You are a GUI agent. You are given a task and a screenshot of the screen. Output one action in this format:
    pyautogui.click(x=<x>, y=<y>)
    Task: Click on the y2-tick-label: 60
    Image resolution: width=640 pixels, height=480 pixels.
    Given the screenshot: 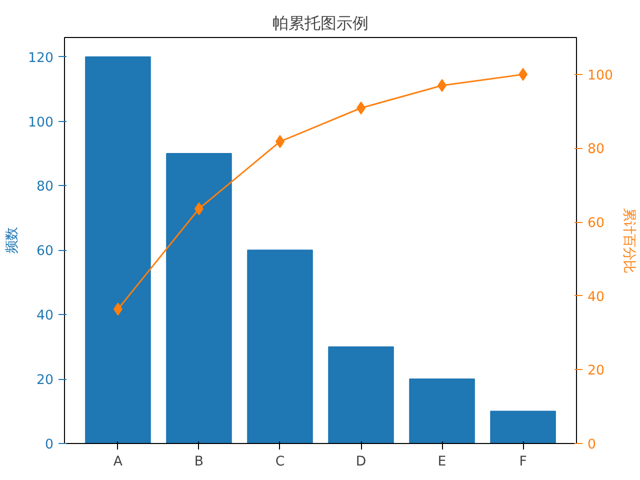 What is the action you would take?
    pyautogui.click(x=596, y=224)
    